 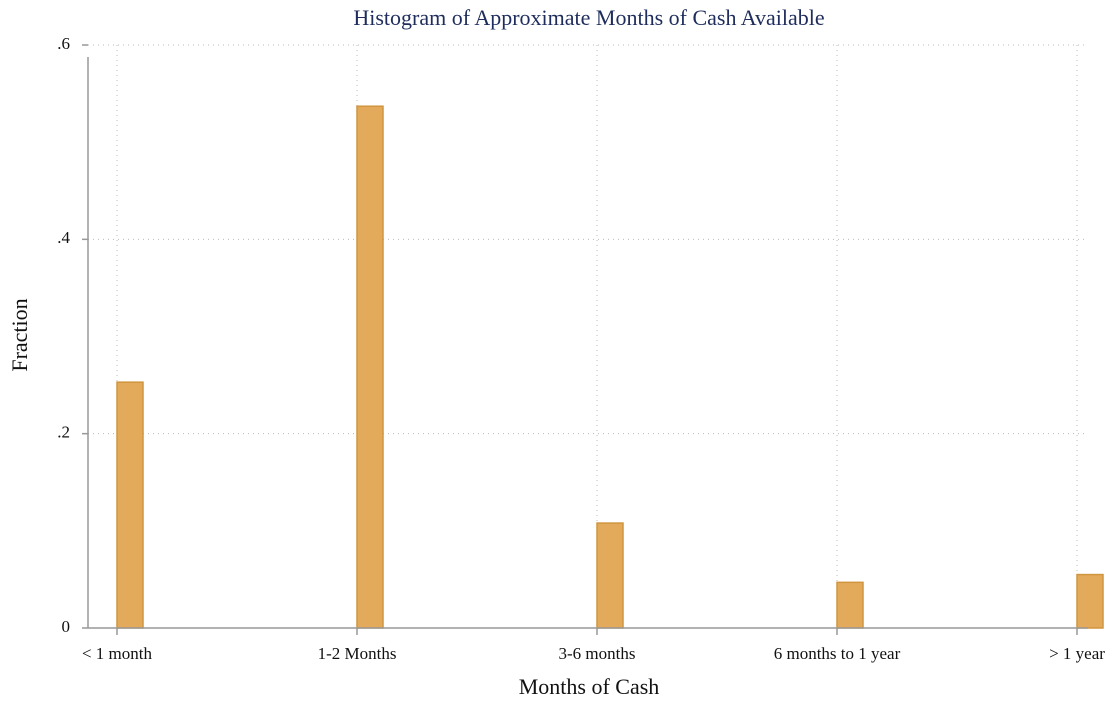 I want to click on y-tick-label: .2, so click(x=63, y=432).